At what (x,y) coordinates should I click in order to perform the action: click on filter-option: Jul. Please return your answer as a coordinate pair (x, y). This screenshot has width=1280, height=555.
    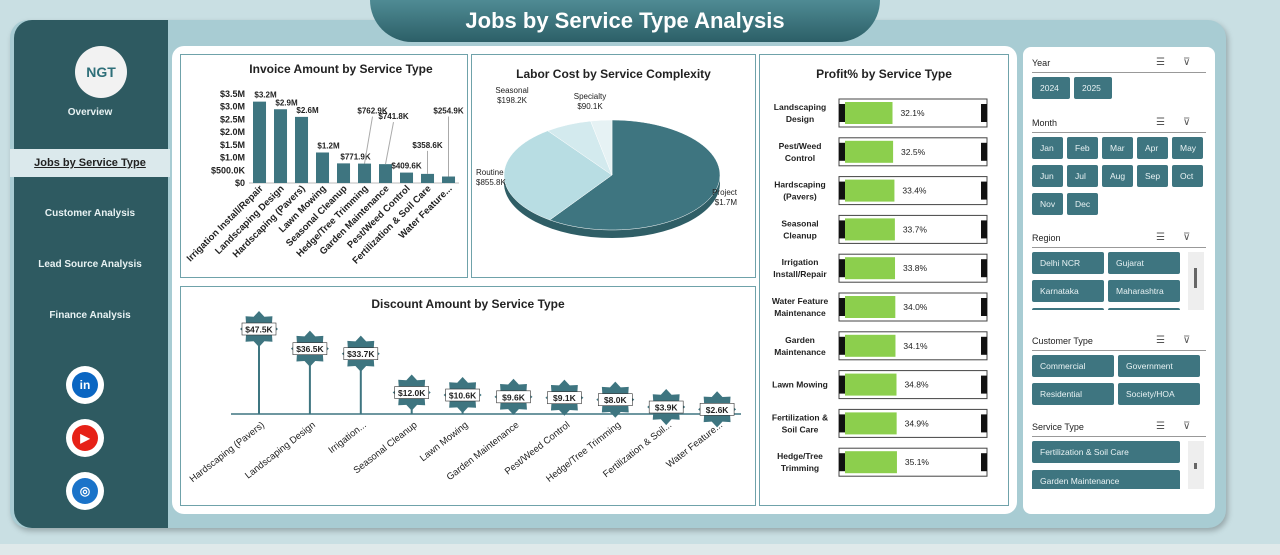
    Looking at the image, I should click on (1082, 176).